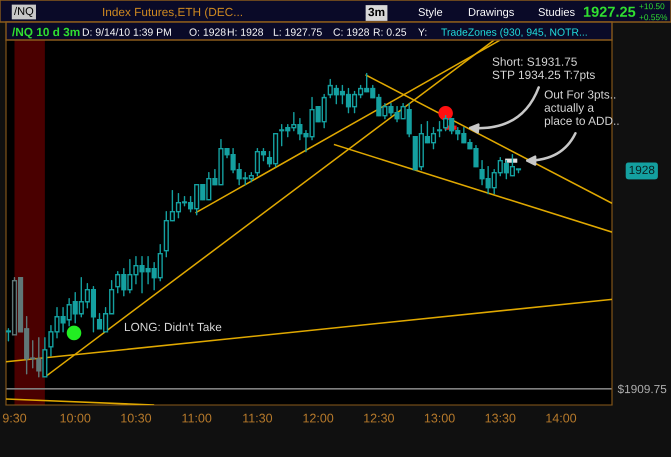  Describe the element at coordinates (543, 69) in the screenshot. I see `annotation: Short: S1931.75 STP 1934.25 T:7pts` at that location.